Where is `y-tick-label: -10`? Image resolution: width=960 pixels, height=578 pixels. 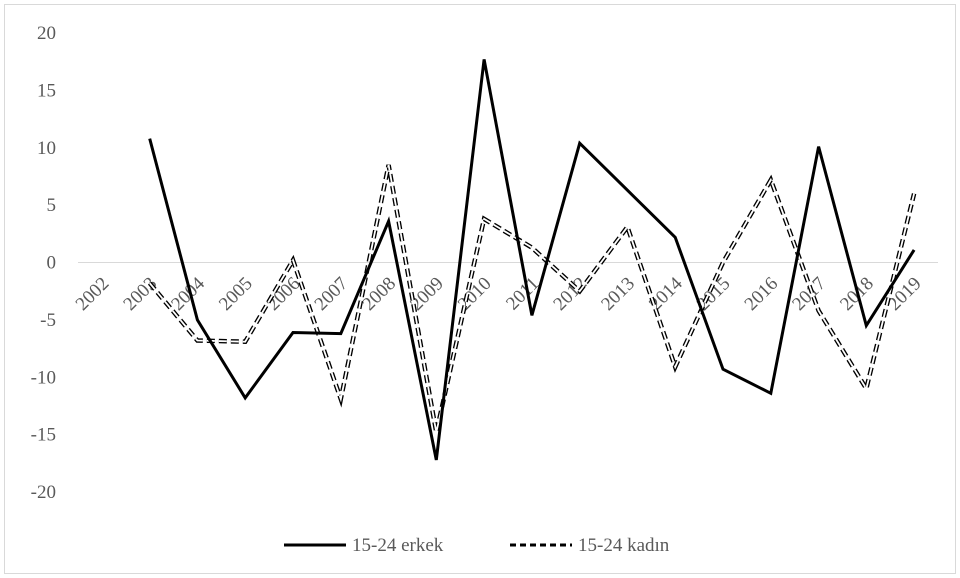 y-tick-label: -10 is located at coordinates (43, 377).